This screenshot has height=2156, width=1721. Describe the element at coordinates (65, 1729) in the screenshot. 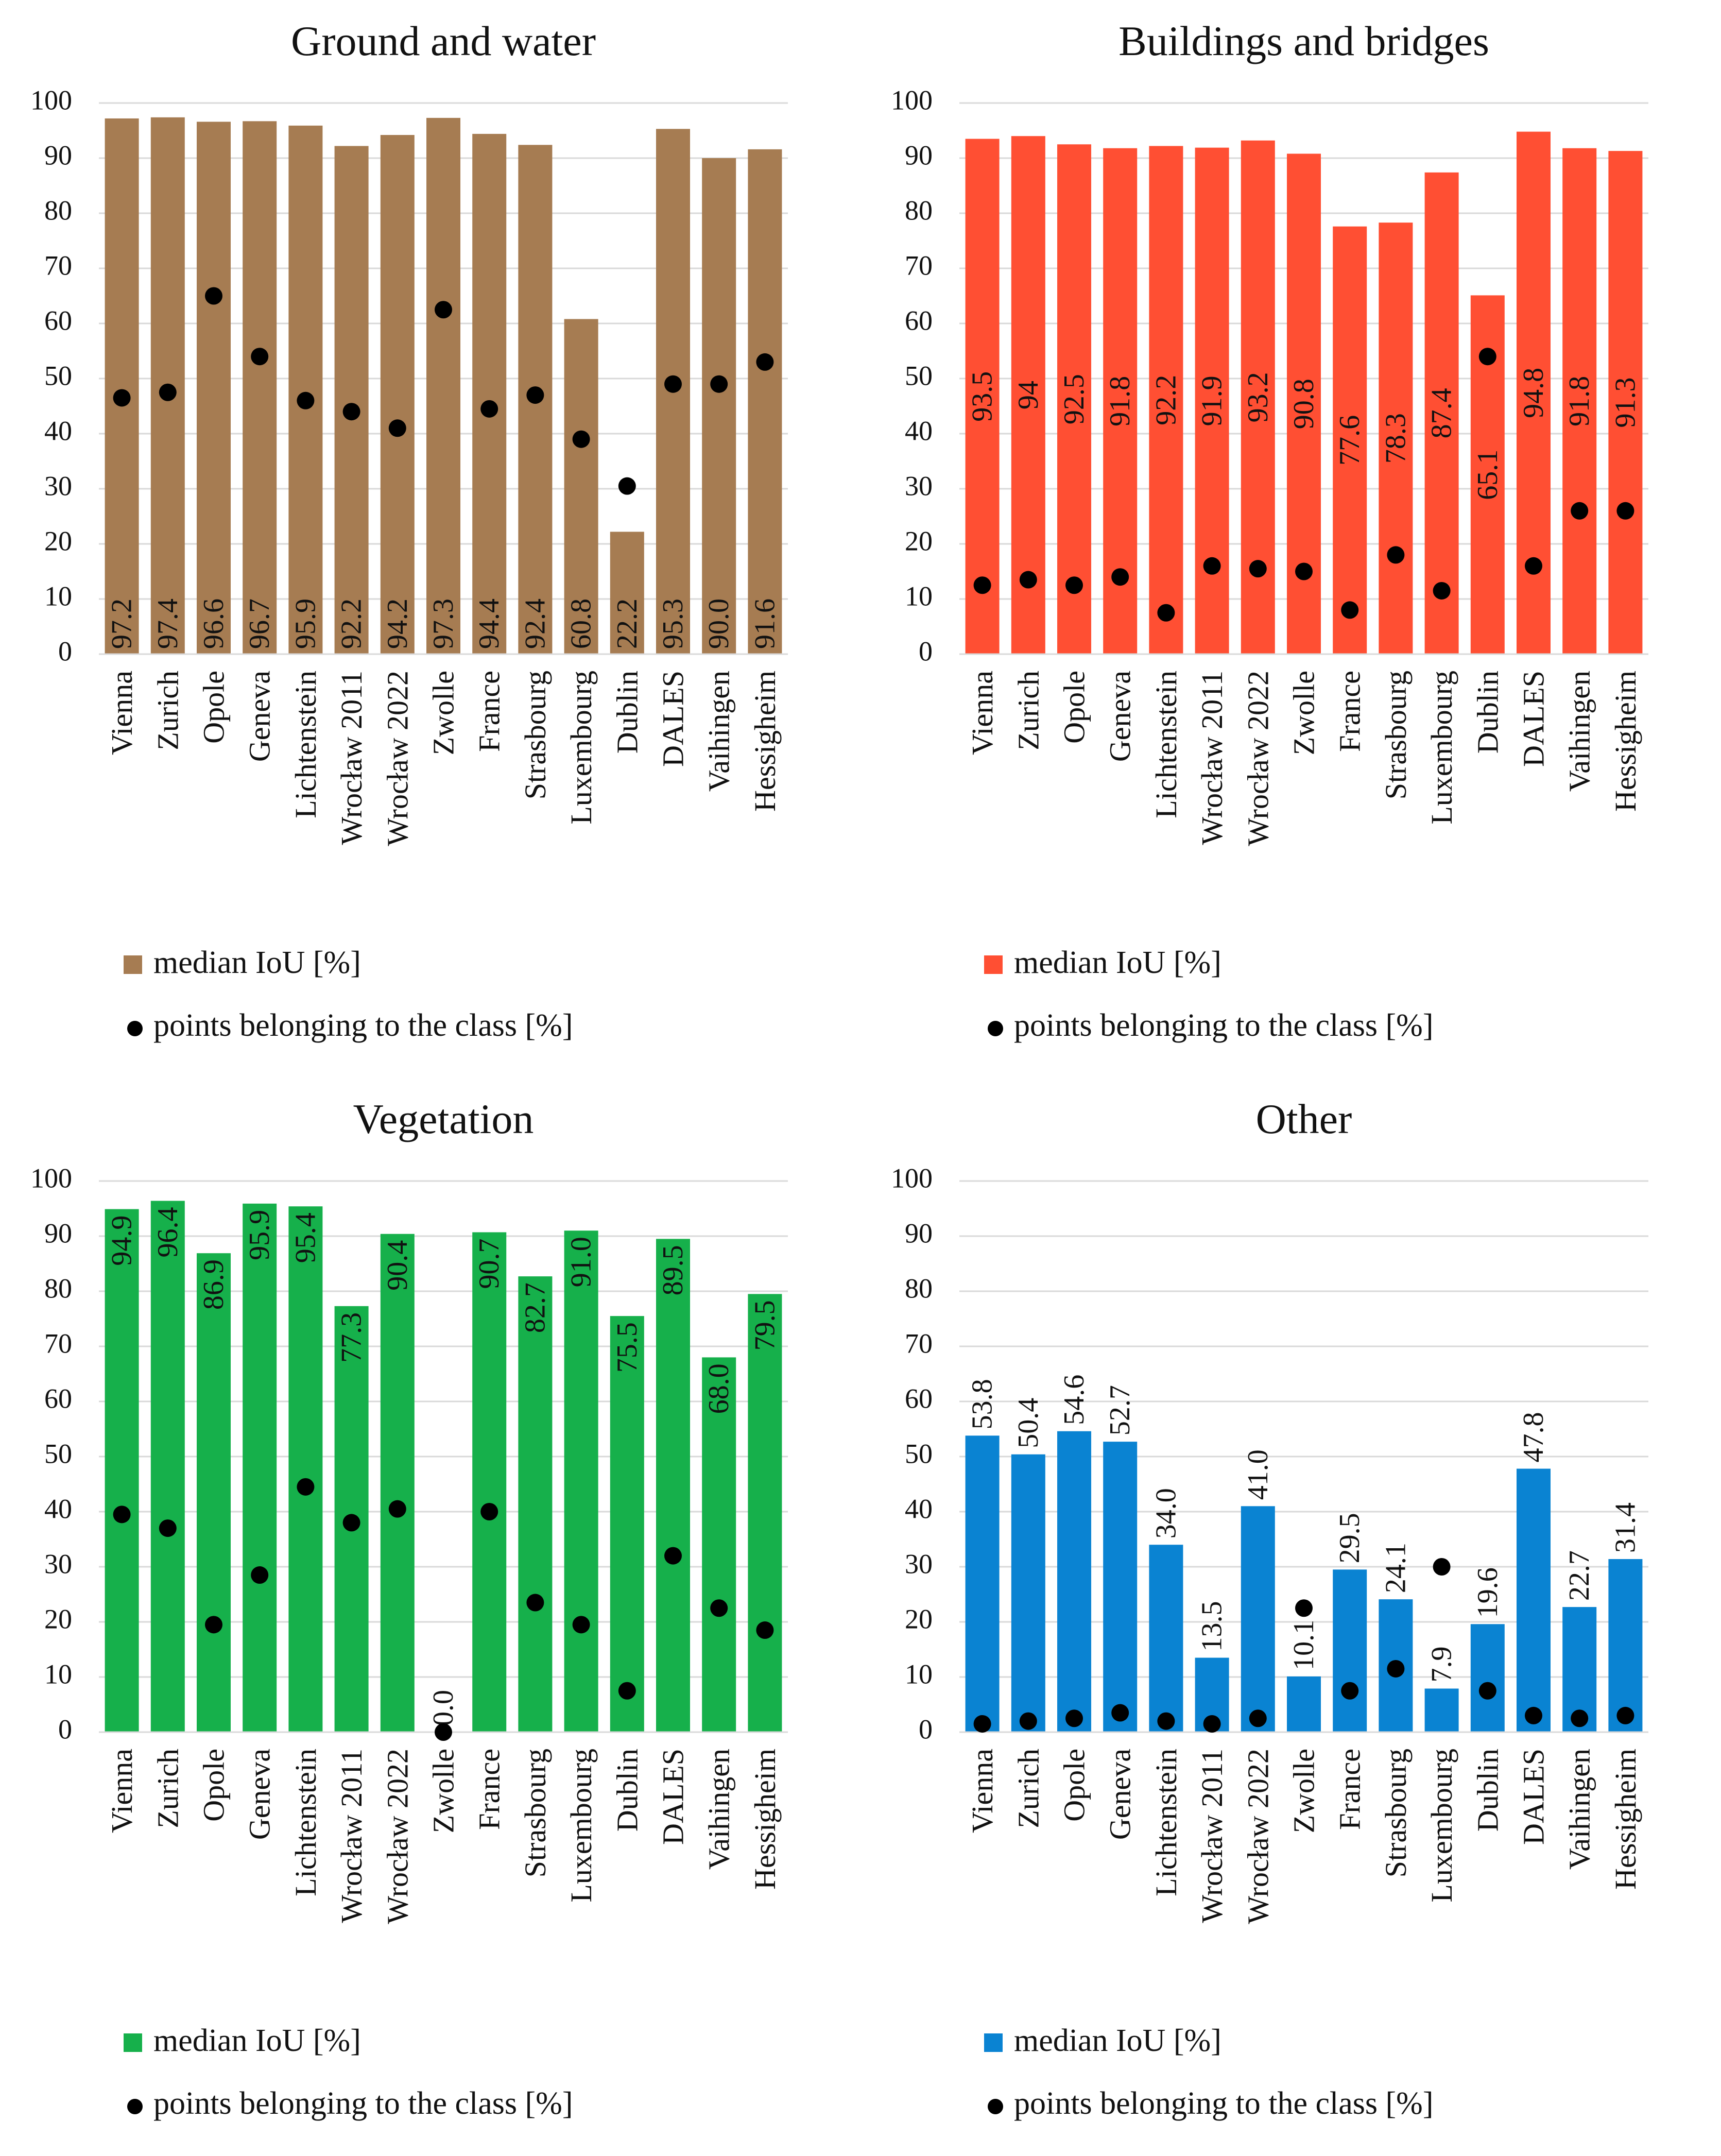

I see `vegetation-ytick-label-0: 0` at that location.